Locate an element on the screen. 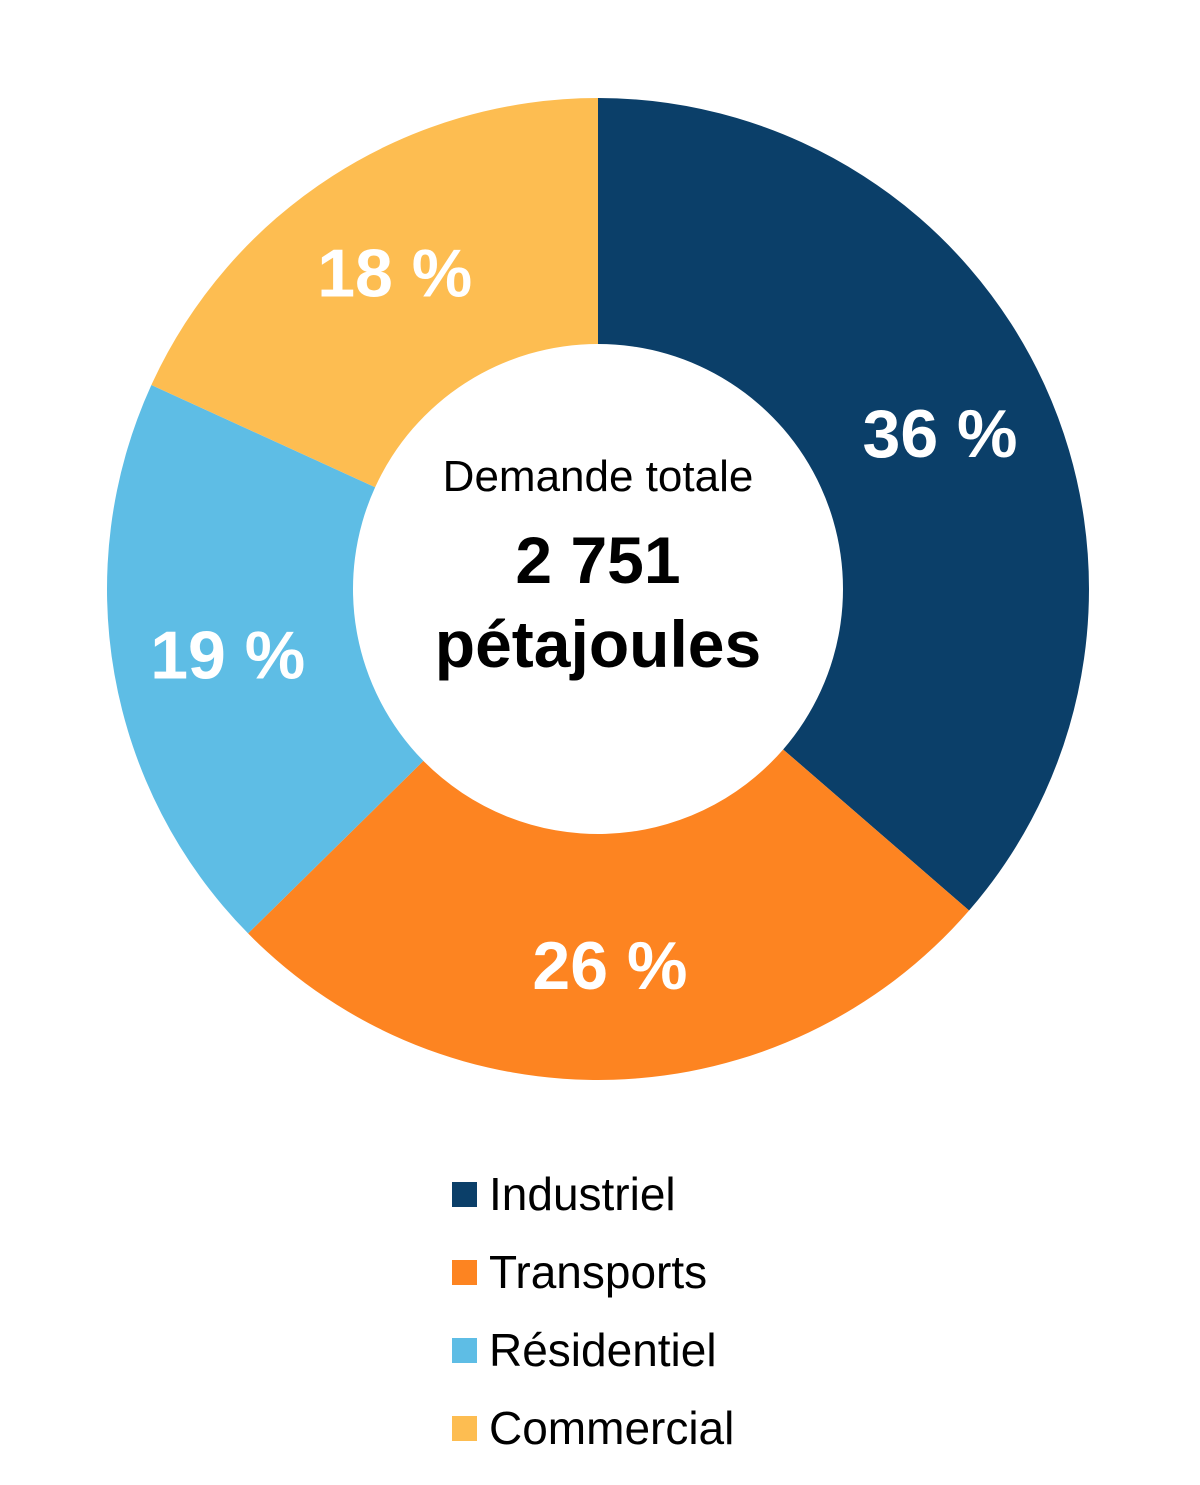 The image size is (1200, 1485). slice-commercial is located at coordinates (374, 293).